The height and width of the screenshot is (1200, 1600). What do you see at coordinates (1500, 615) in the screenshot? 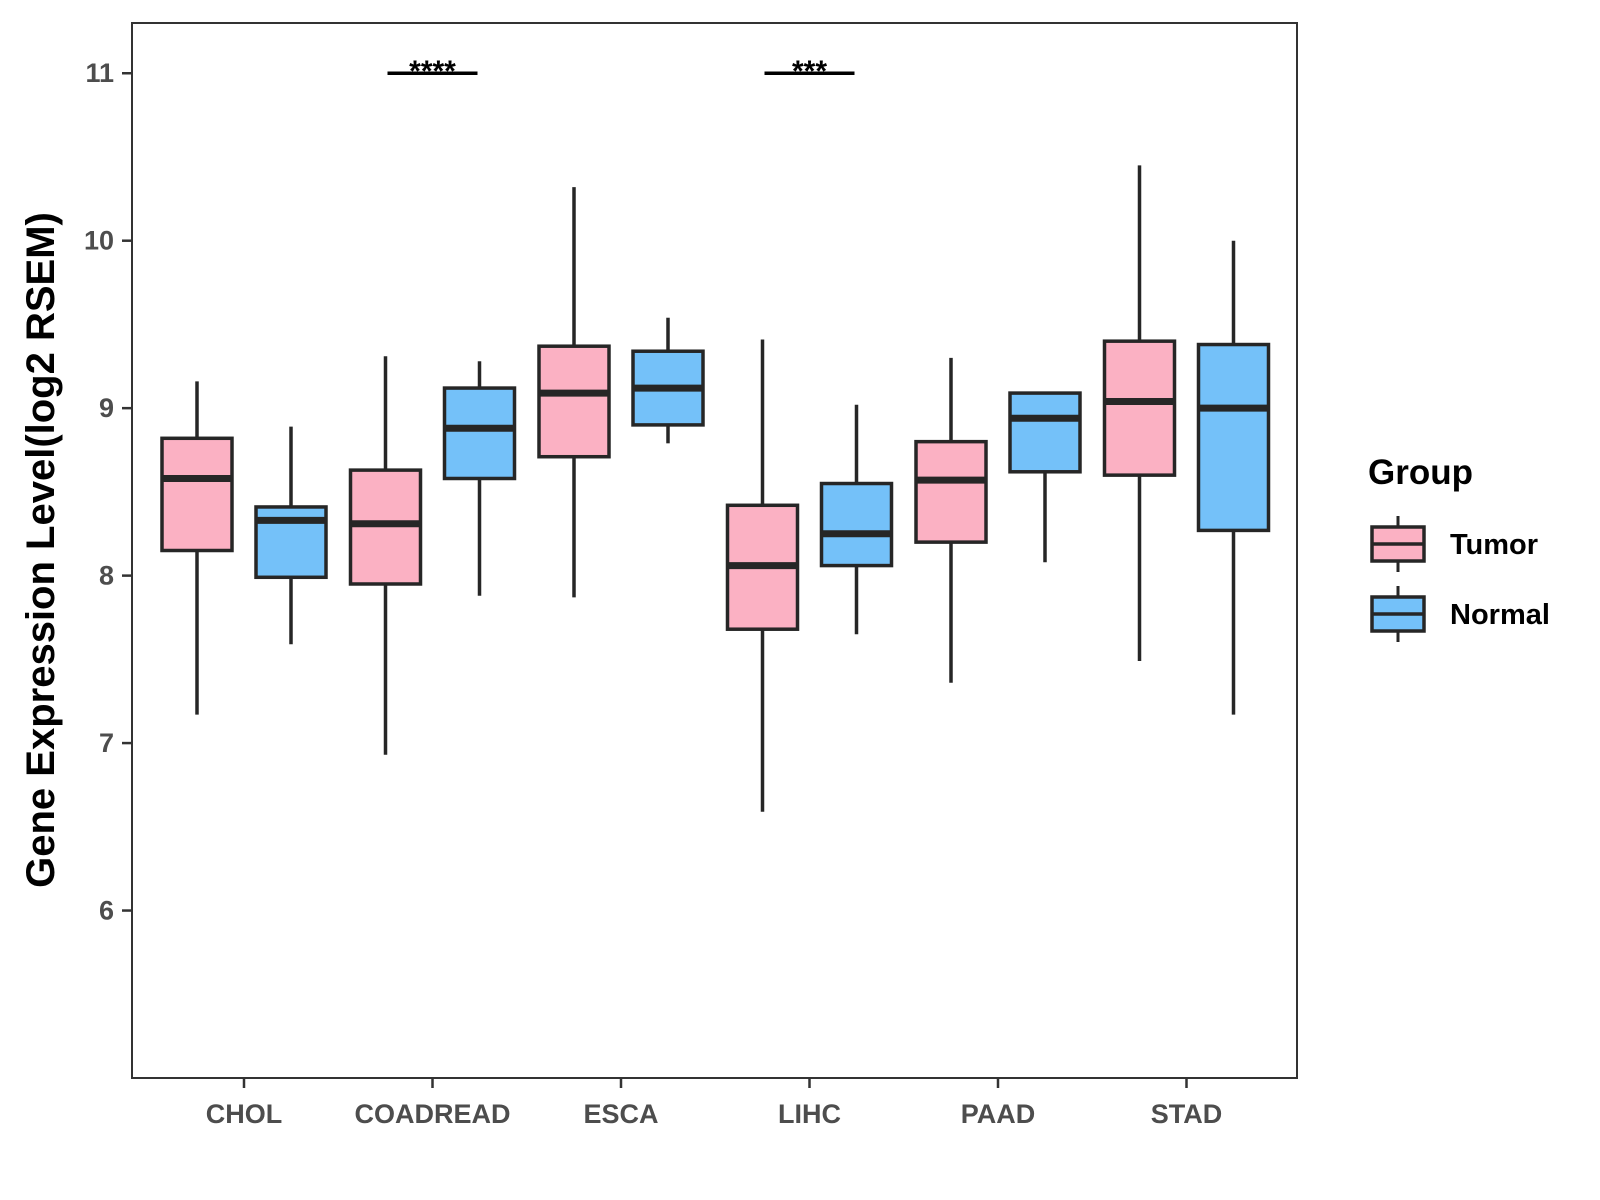
I see `legend-label-normal: Normal` at bounding box center [1500, 615].